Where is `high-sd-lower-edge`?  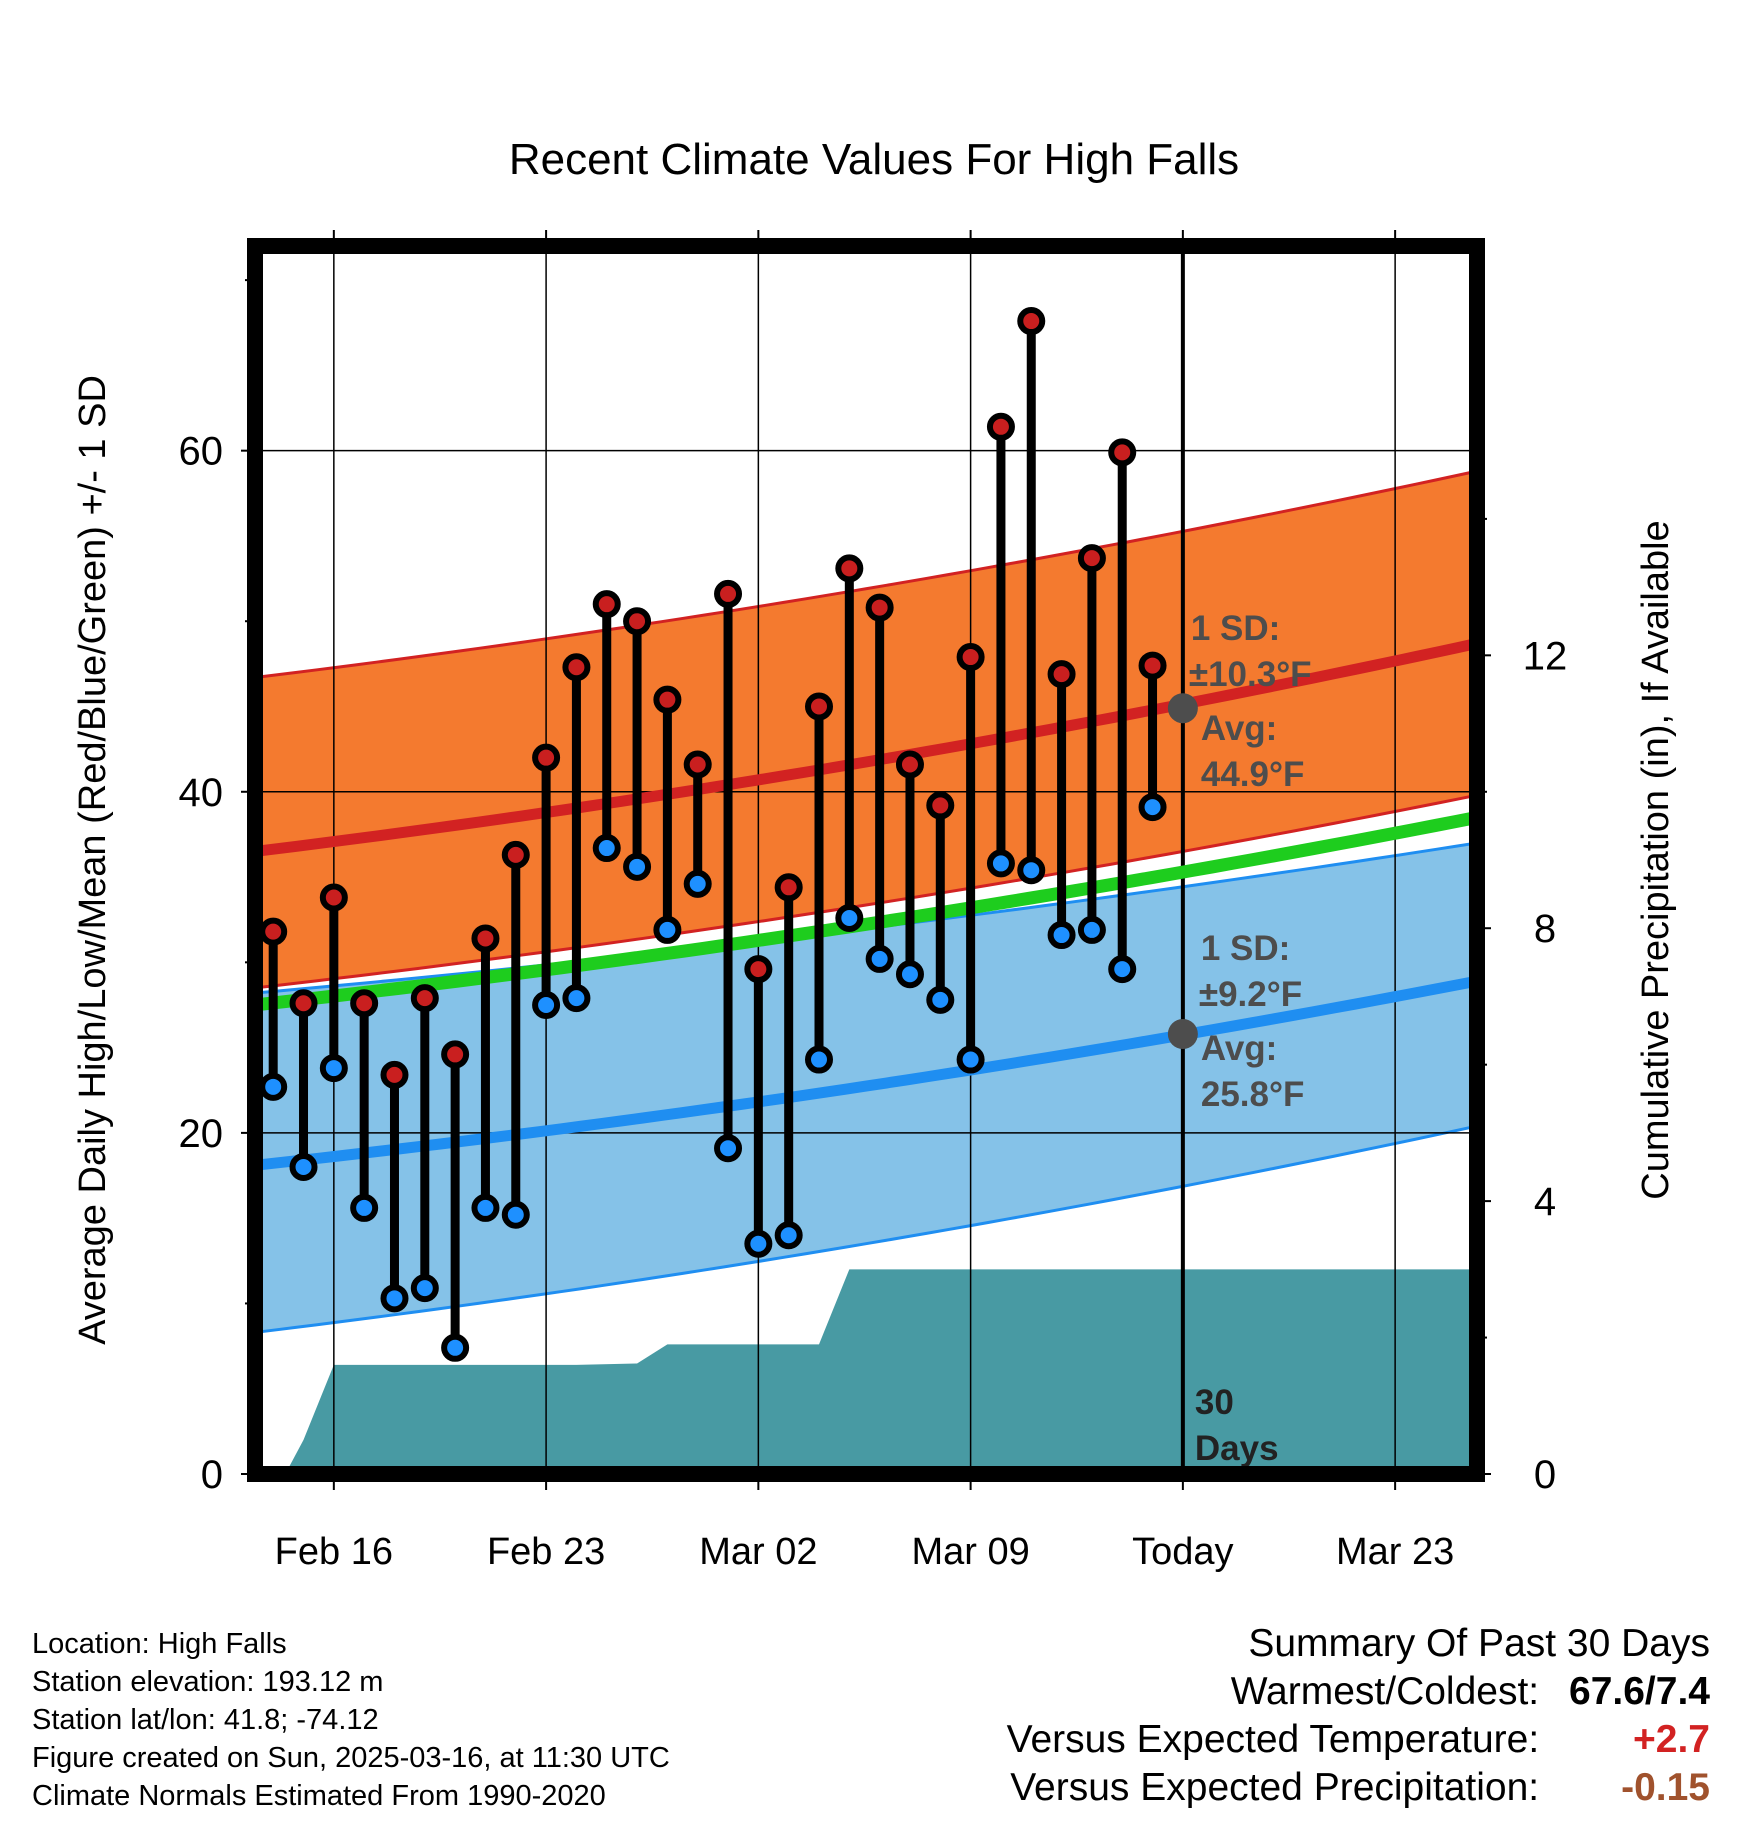
high-sd-lower-edge is located at coordinates (866, 891).